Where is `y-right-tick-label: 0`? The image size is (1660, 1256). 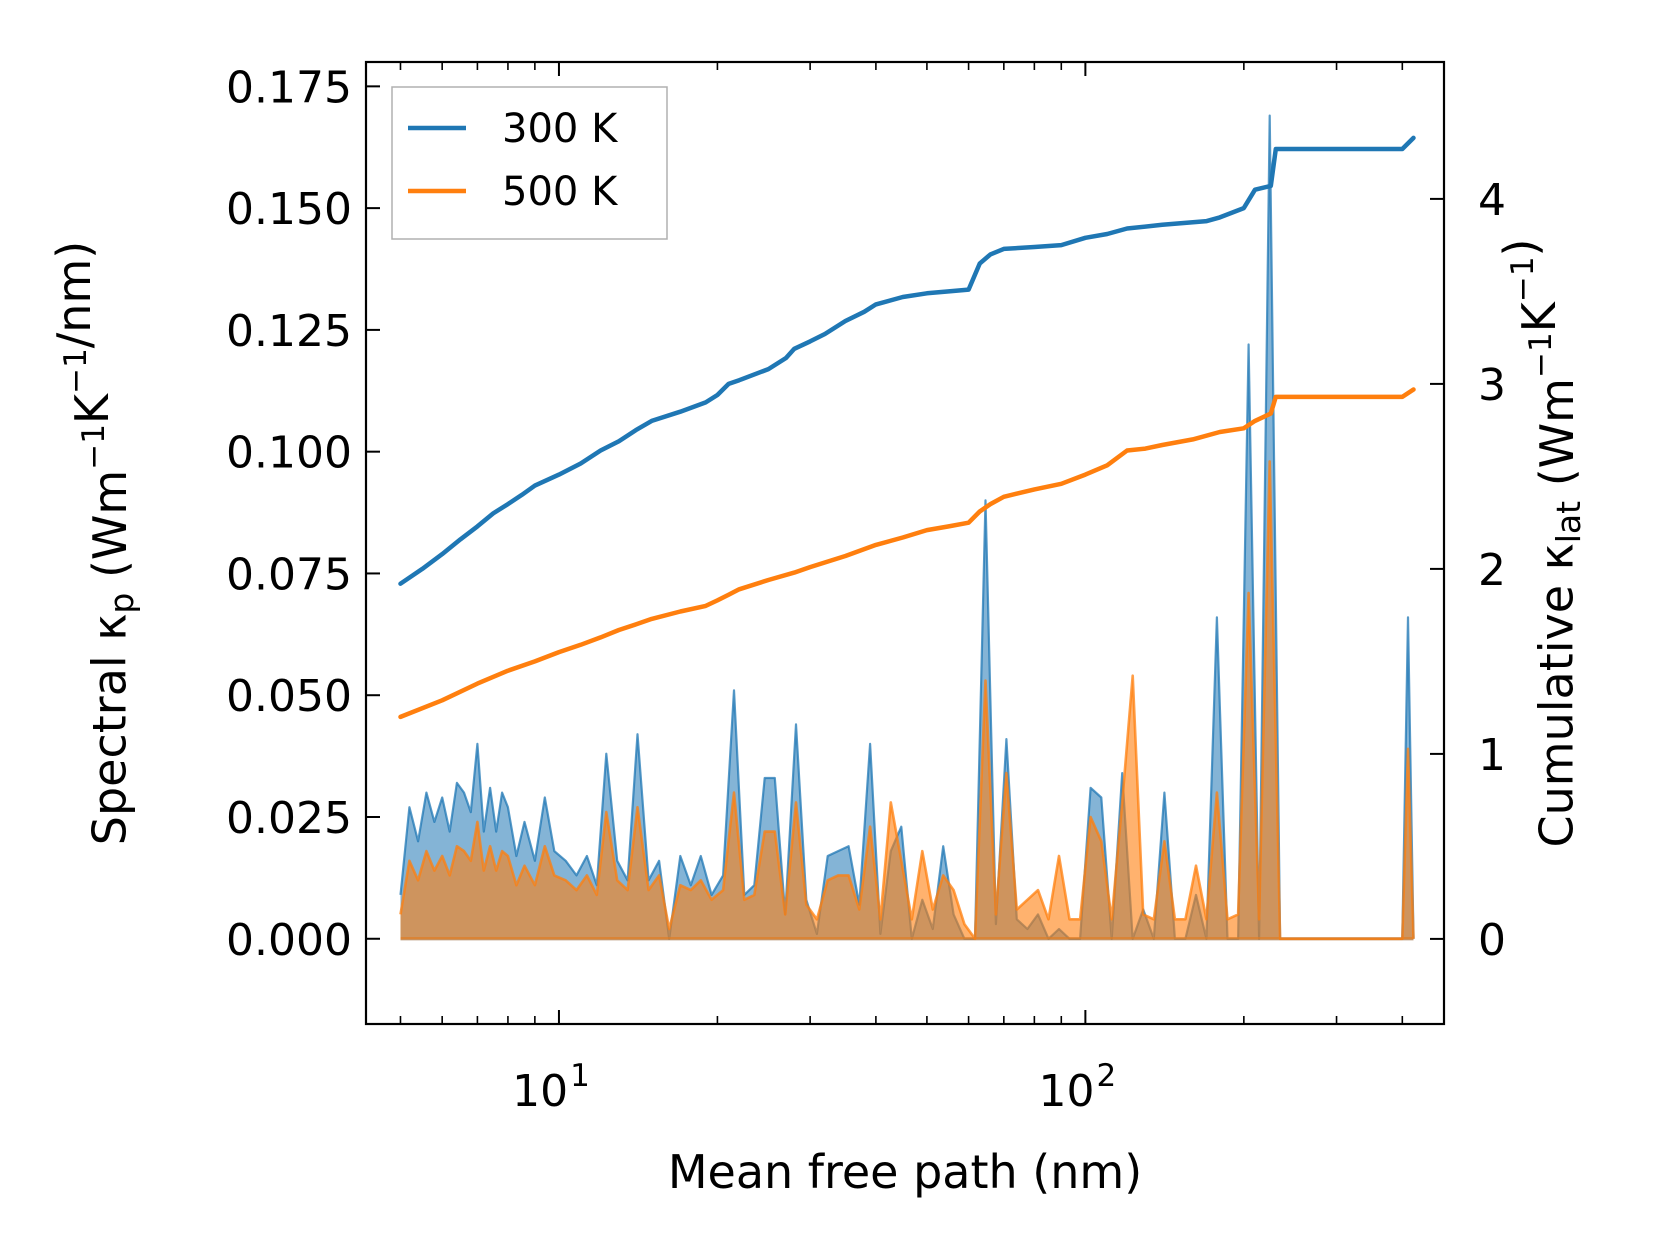 y-right-tick-label: 0 is located at coordinates (1492, 940).